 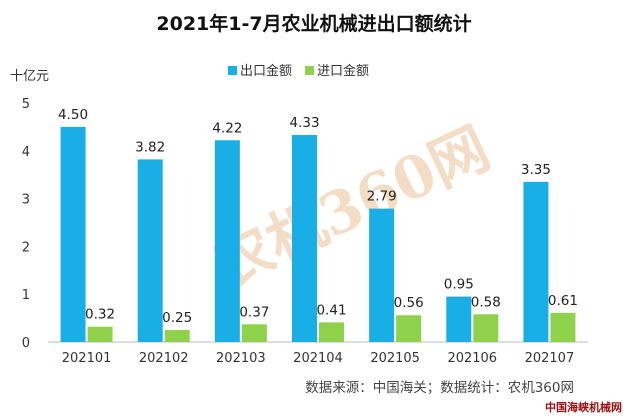 I want to click on corner-mark: 中国海峡机械网, so click(x=583, y=407).